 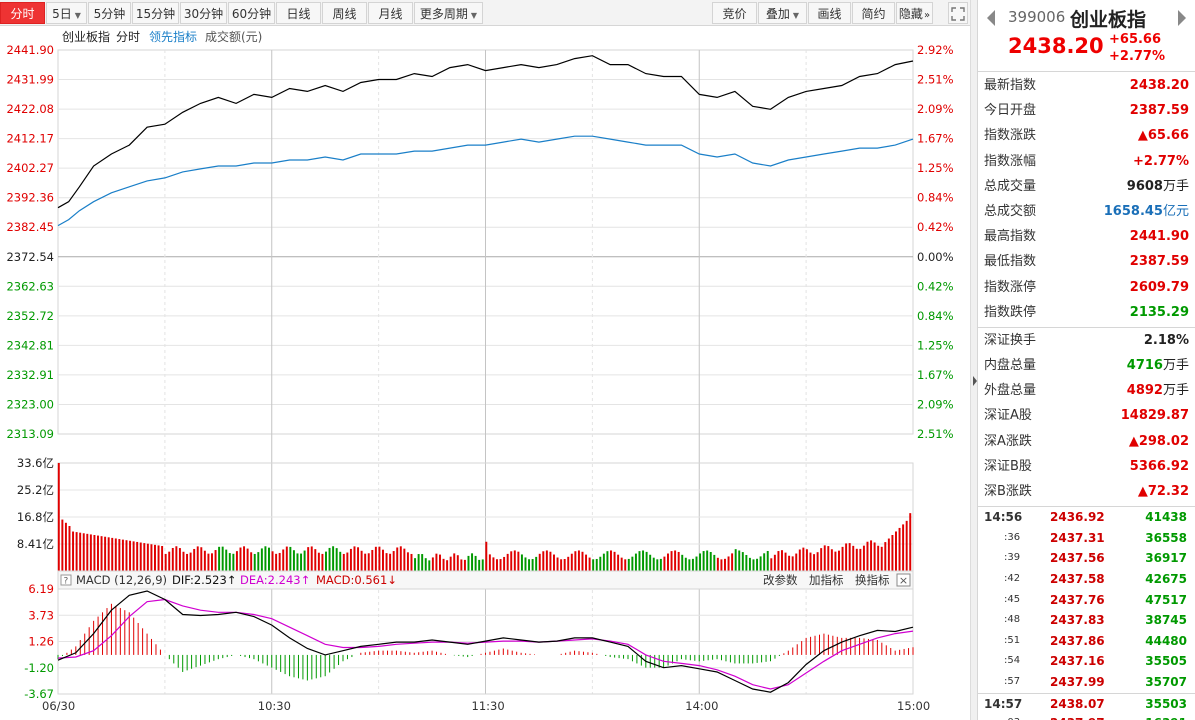 I want to click on tick-price: 2437.16, so click(x=1077, y=661).